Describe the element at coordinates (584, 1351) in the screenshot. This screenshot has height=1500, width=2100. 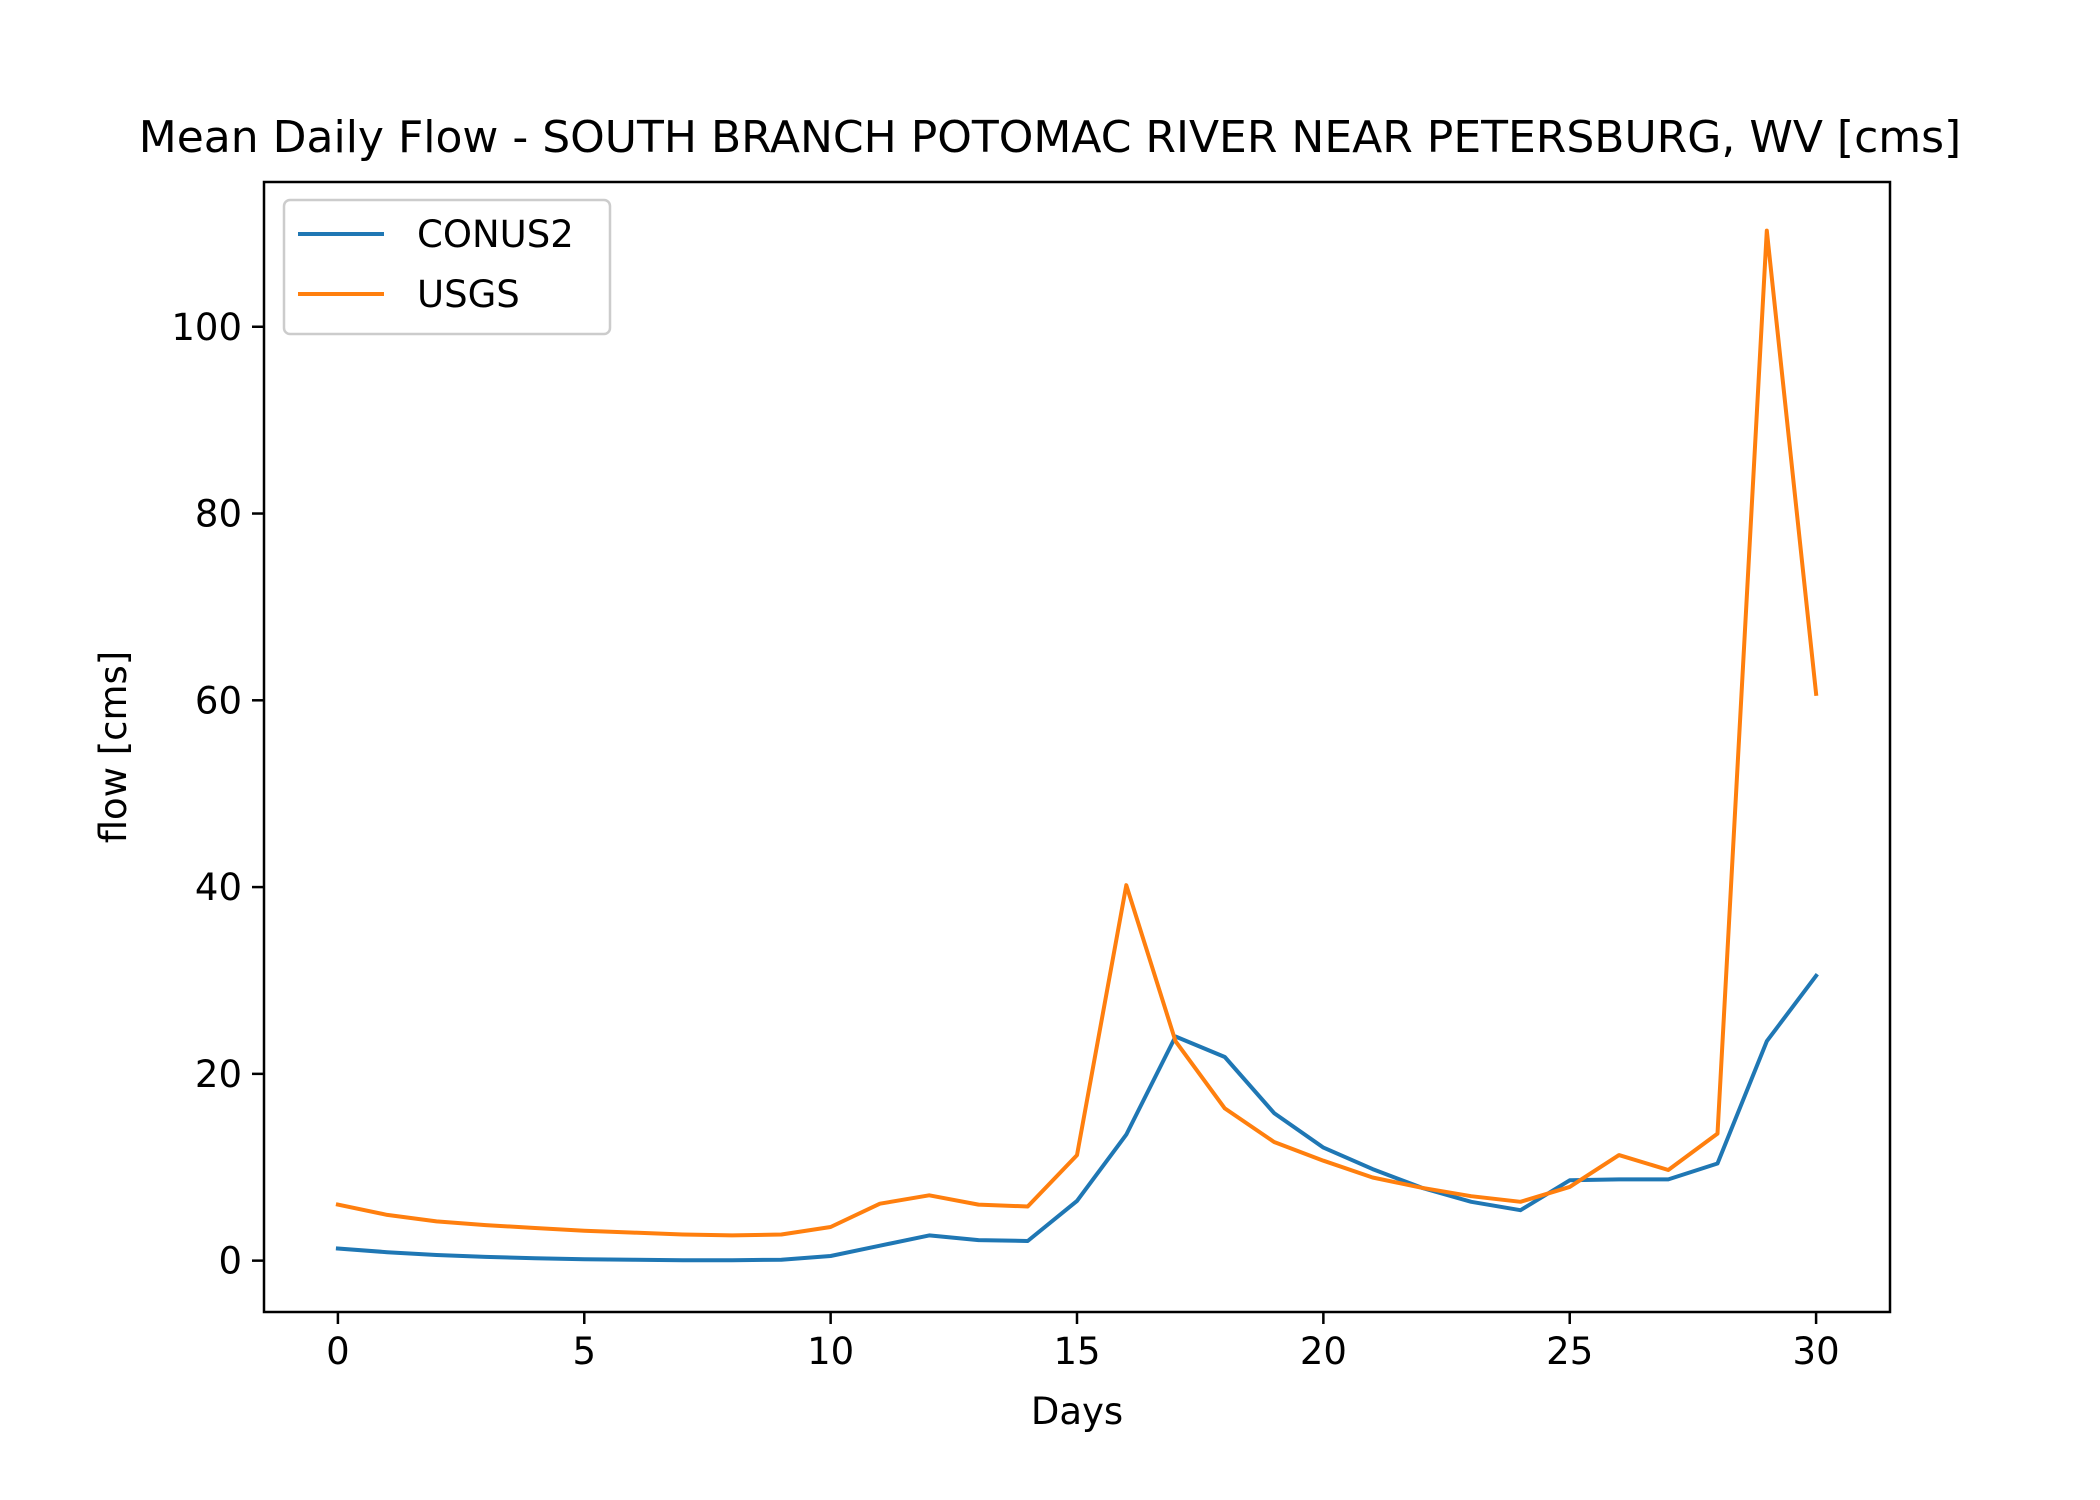
I see `x-tick-label: 5` at that location.